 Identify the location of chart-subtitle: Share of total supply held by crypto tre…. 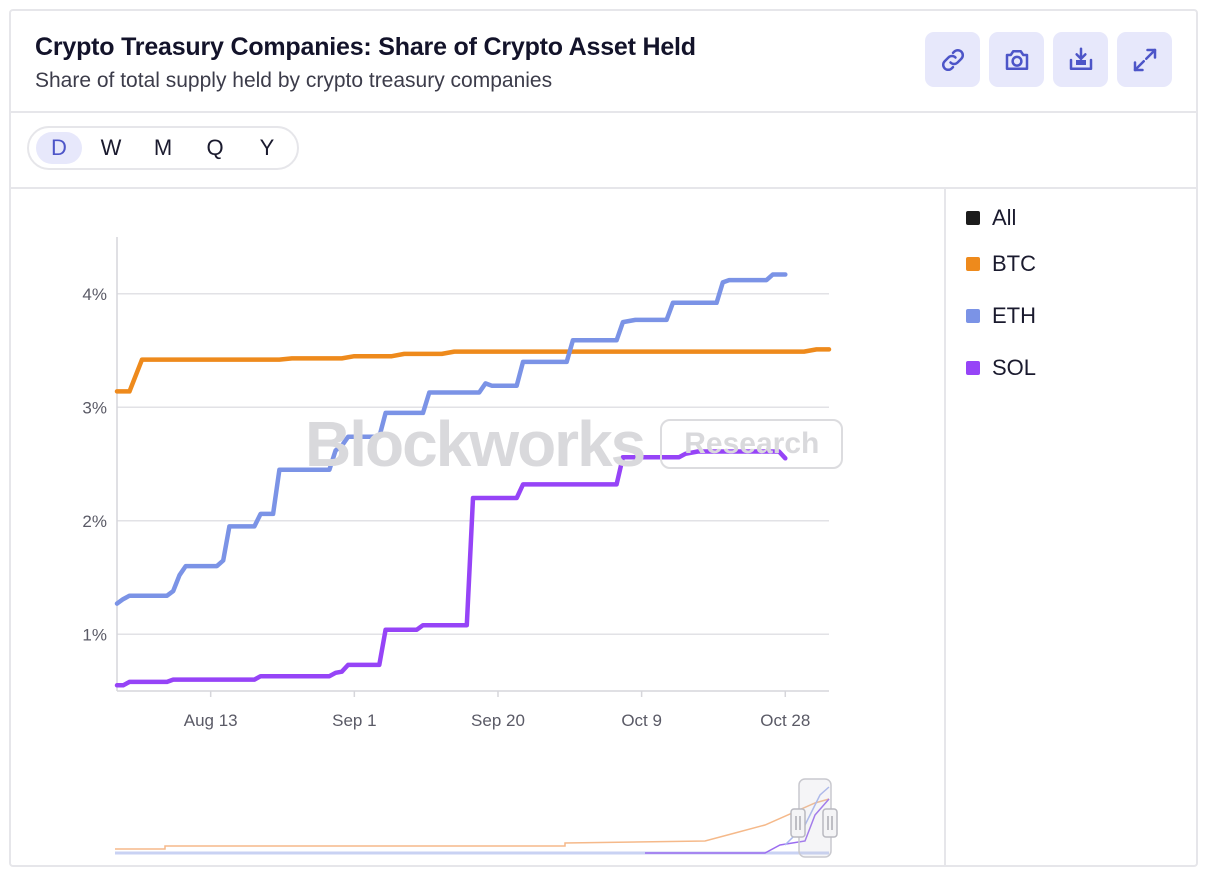
(294, 80).